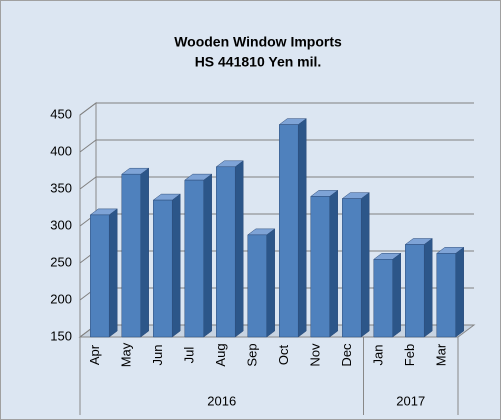 This screenshot has height=420, width=501. What do you see at coordinates (283, 355) in the screenshot?
I see `x-tick-label: Oct` at bounding box center [283, 355].